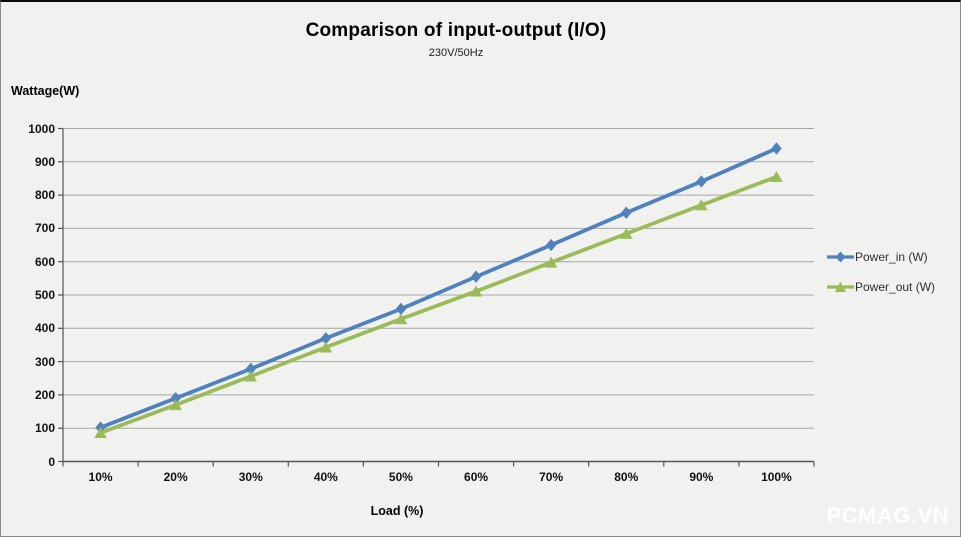 The image size is (961, 537). Describe the element at coordinates (551, 477) in the screenshot. I see `x-tick-label: 70%` at that location.